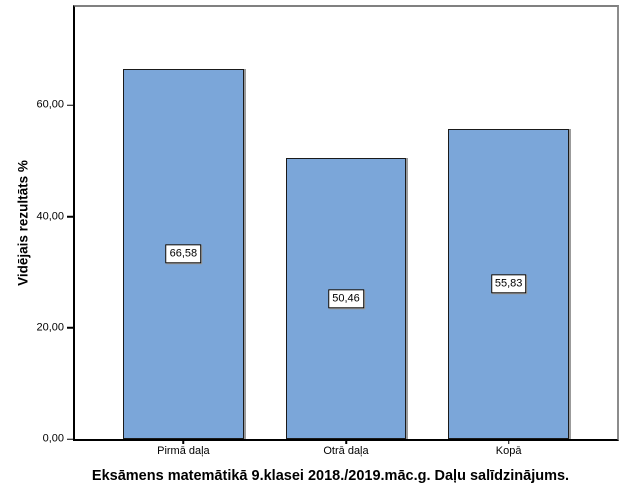 The height and width of the screenshot is (500, 625). I want to click on y-tick-label: 40,00, so click(50, 216).